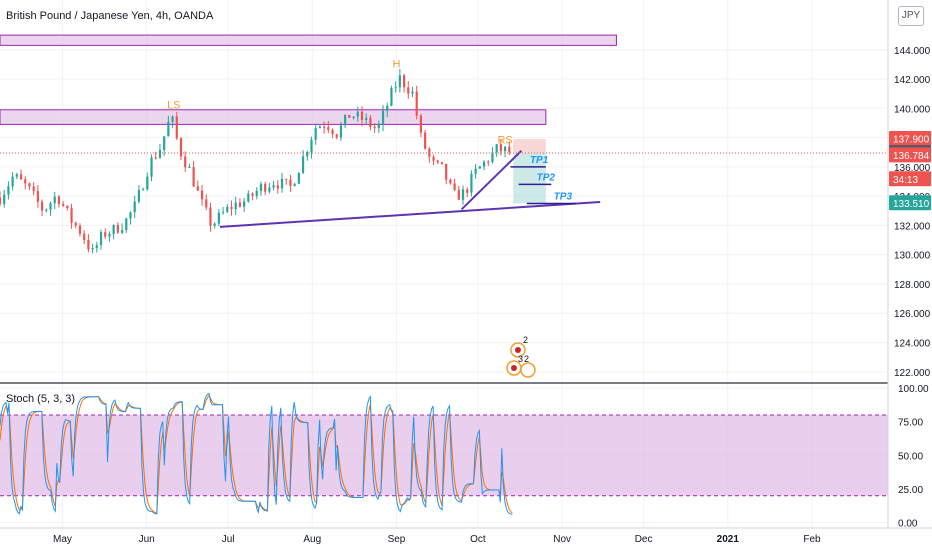  I want to click on price-label: 34:13, so click(910, 179).